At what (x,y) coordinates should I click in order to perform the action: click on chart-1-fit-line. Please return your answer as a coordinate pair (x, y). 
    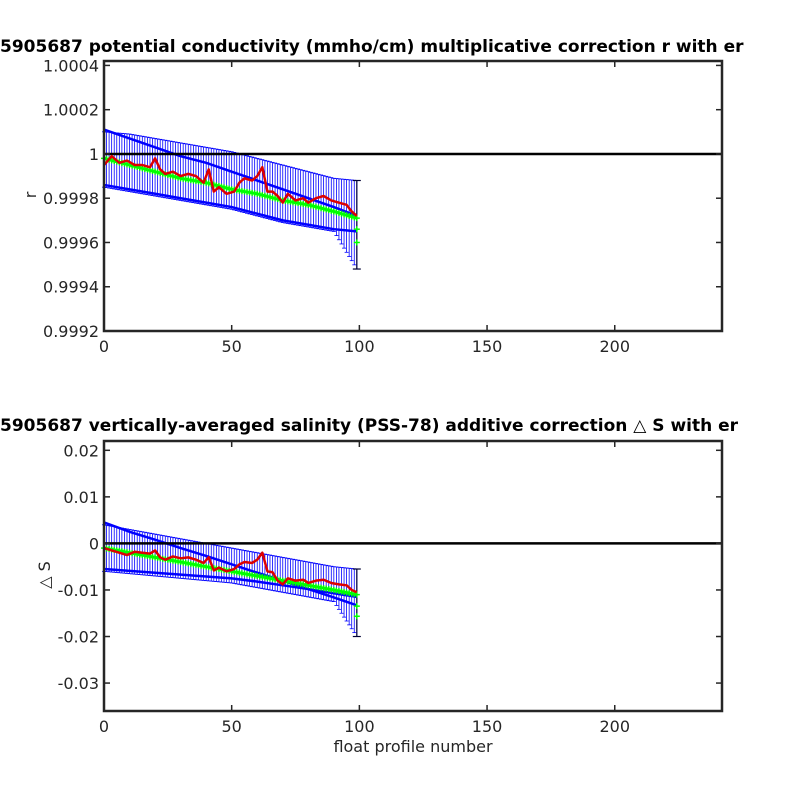
    Looking at the image, I should click on (230, 188).